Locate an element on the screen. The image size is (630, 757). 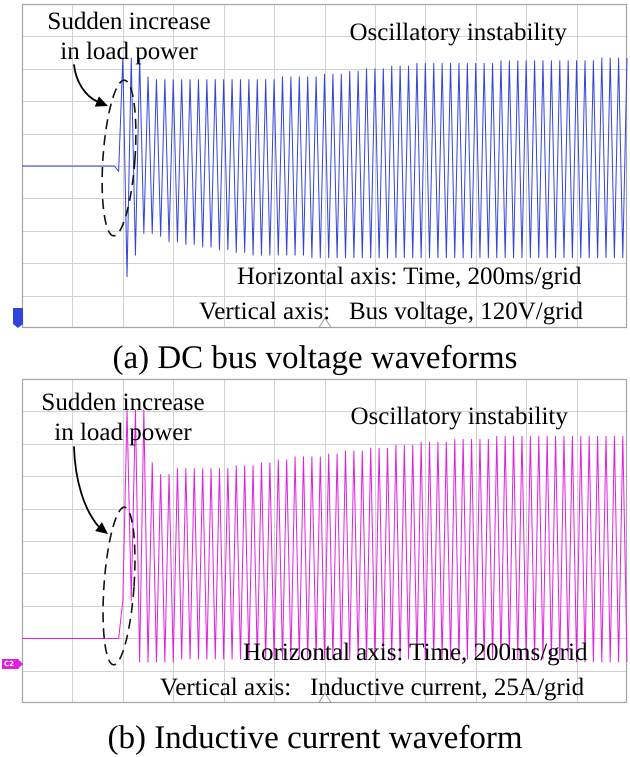
annotation: Oscillatory instability is located at coordinates (459, 417).